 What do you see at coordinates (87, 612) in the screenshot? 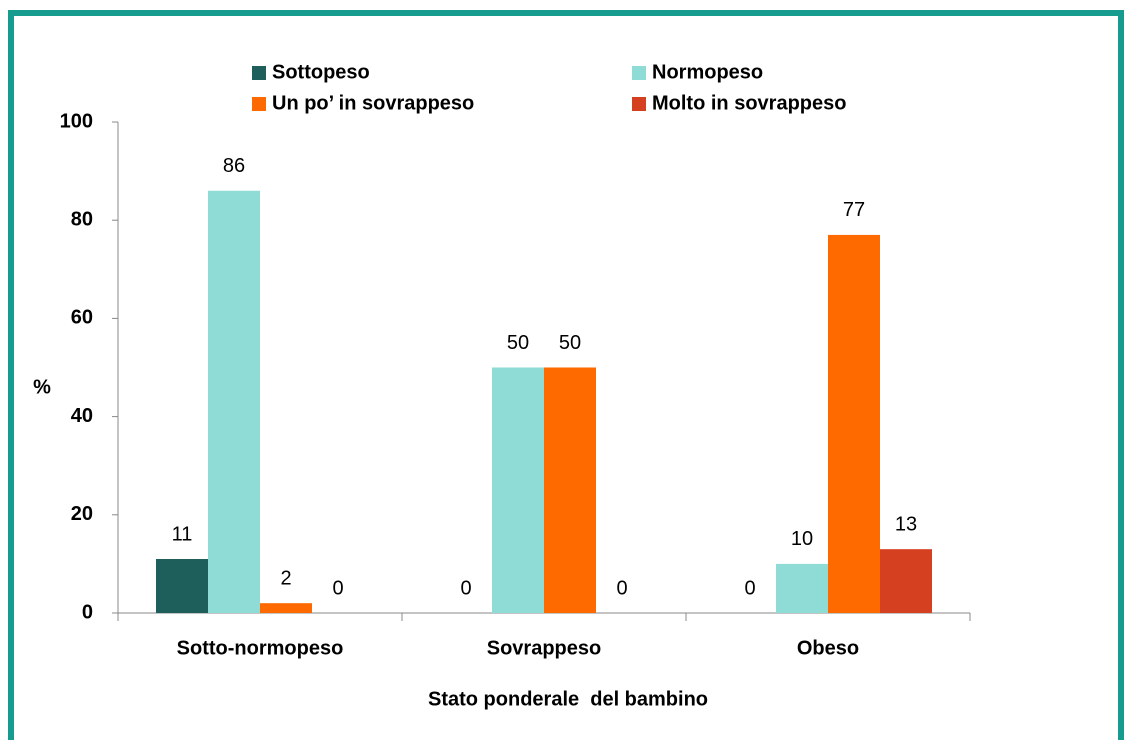
I see `y-tick-label: 0` at bounding box center [87, 612].